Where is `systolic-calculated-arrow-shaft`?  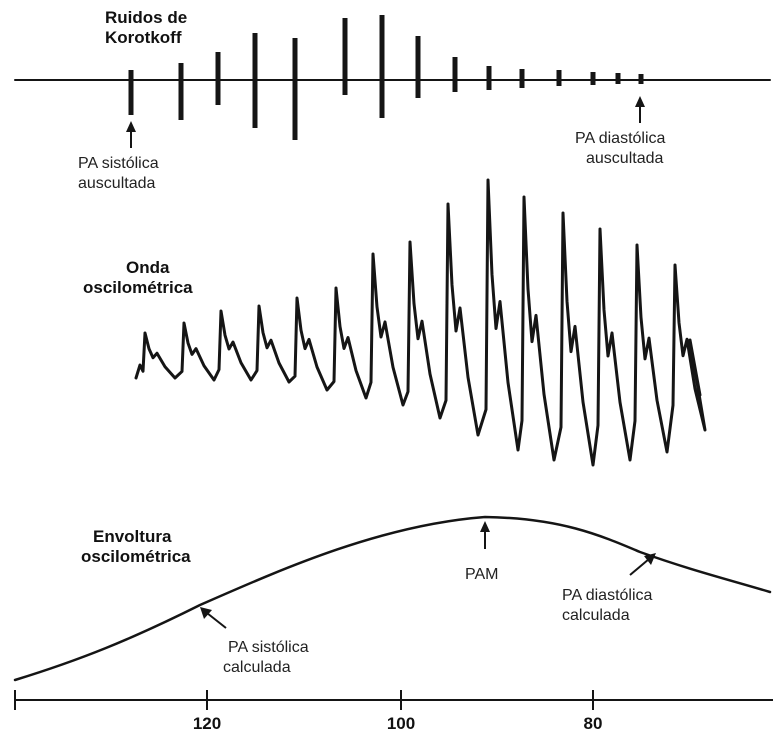
systolic-calculated-arrow-shaft is located at coordinates (216, 620).